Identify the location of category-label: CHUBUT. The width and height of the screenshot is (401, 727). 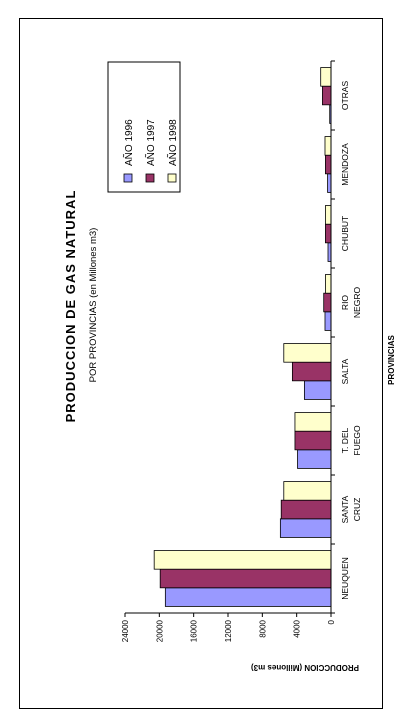
(345, 233).